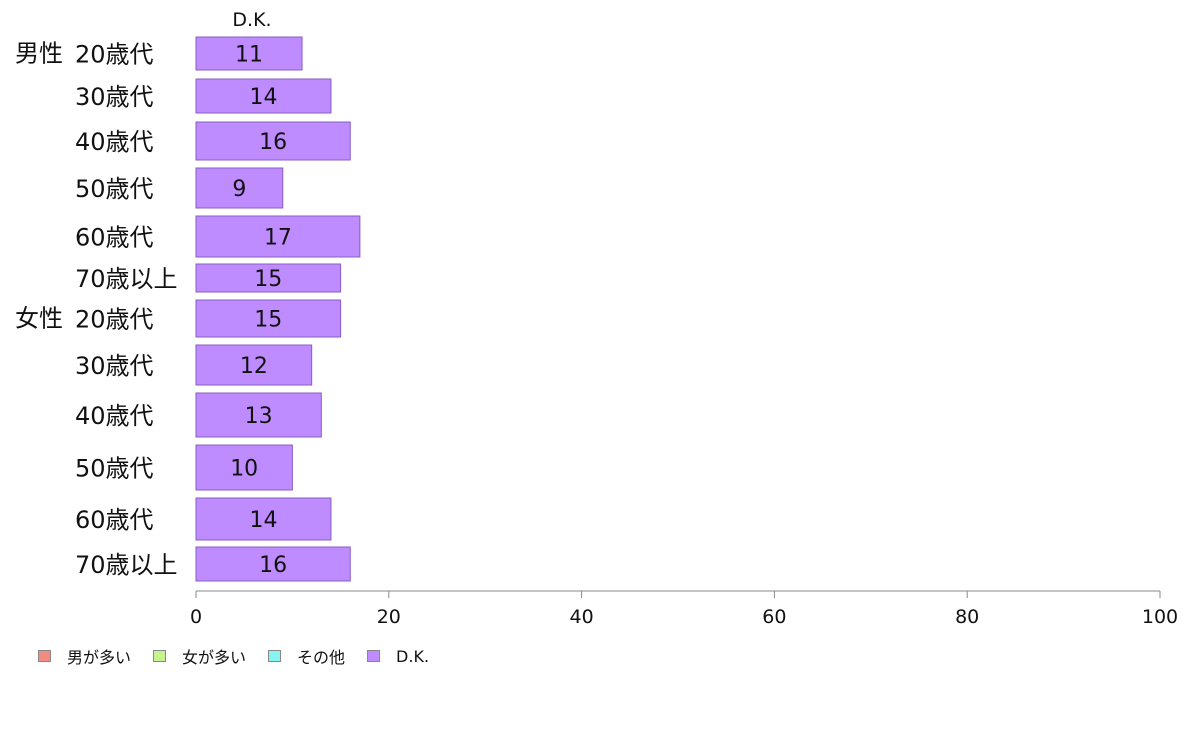 This screenshot has width=1188, height=736. I want to click on bar-value-label: 10, so click(244, 469).